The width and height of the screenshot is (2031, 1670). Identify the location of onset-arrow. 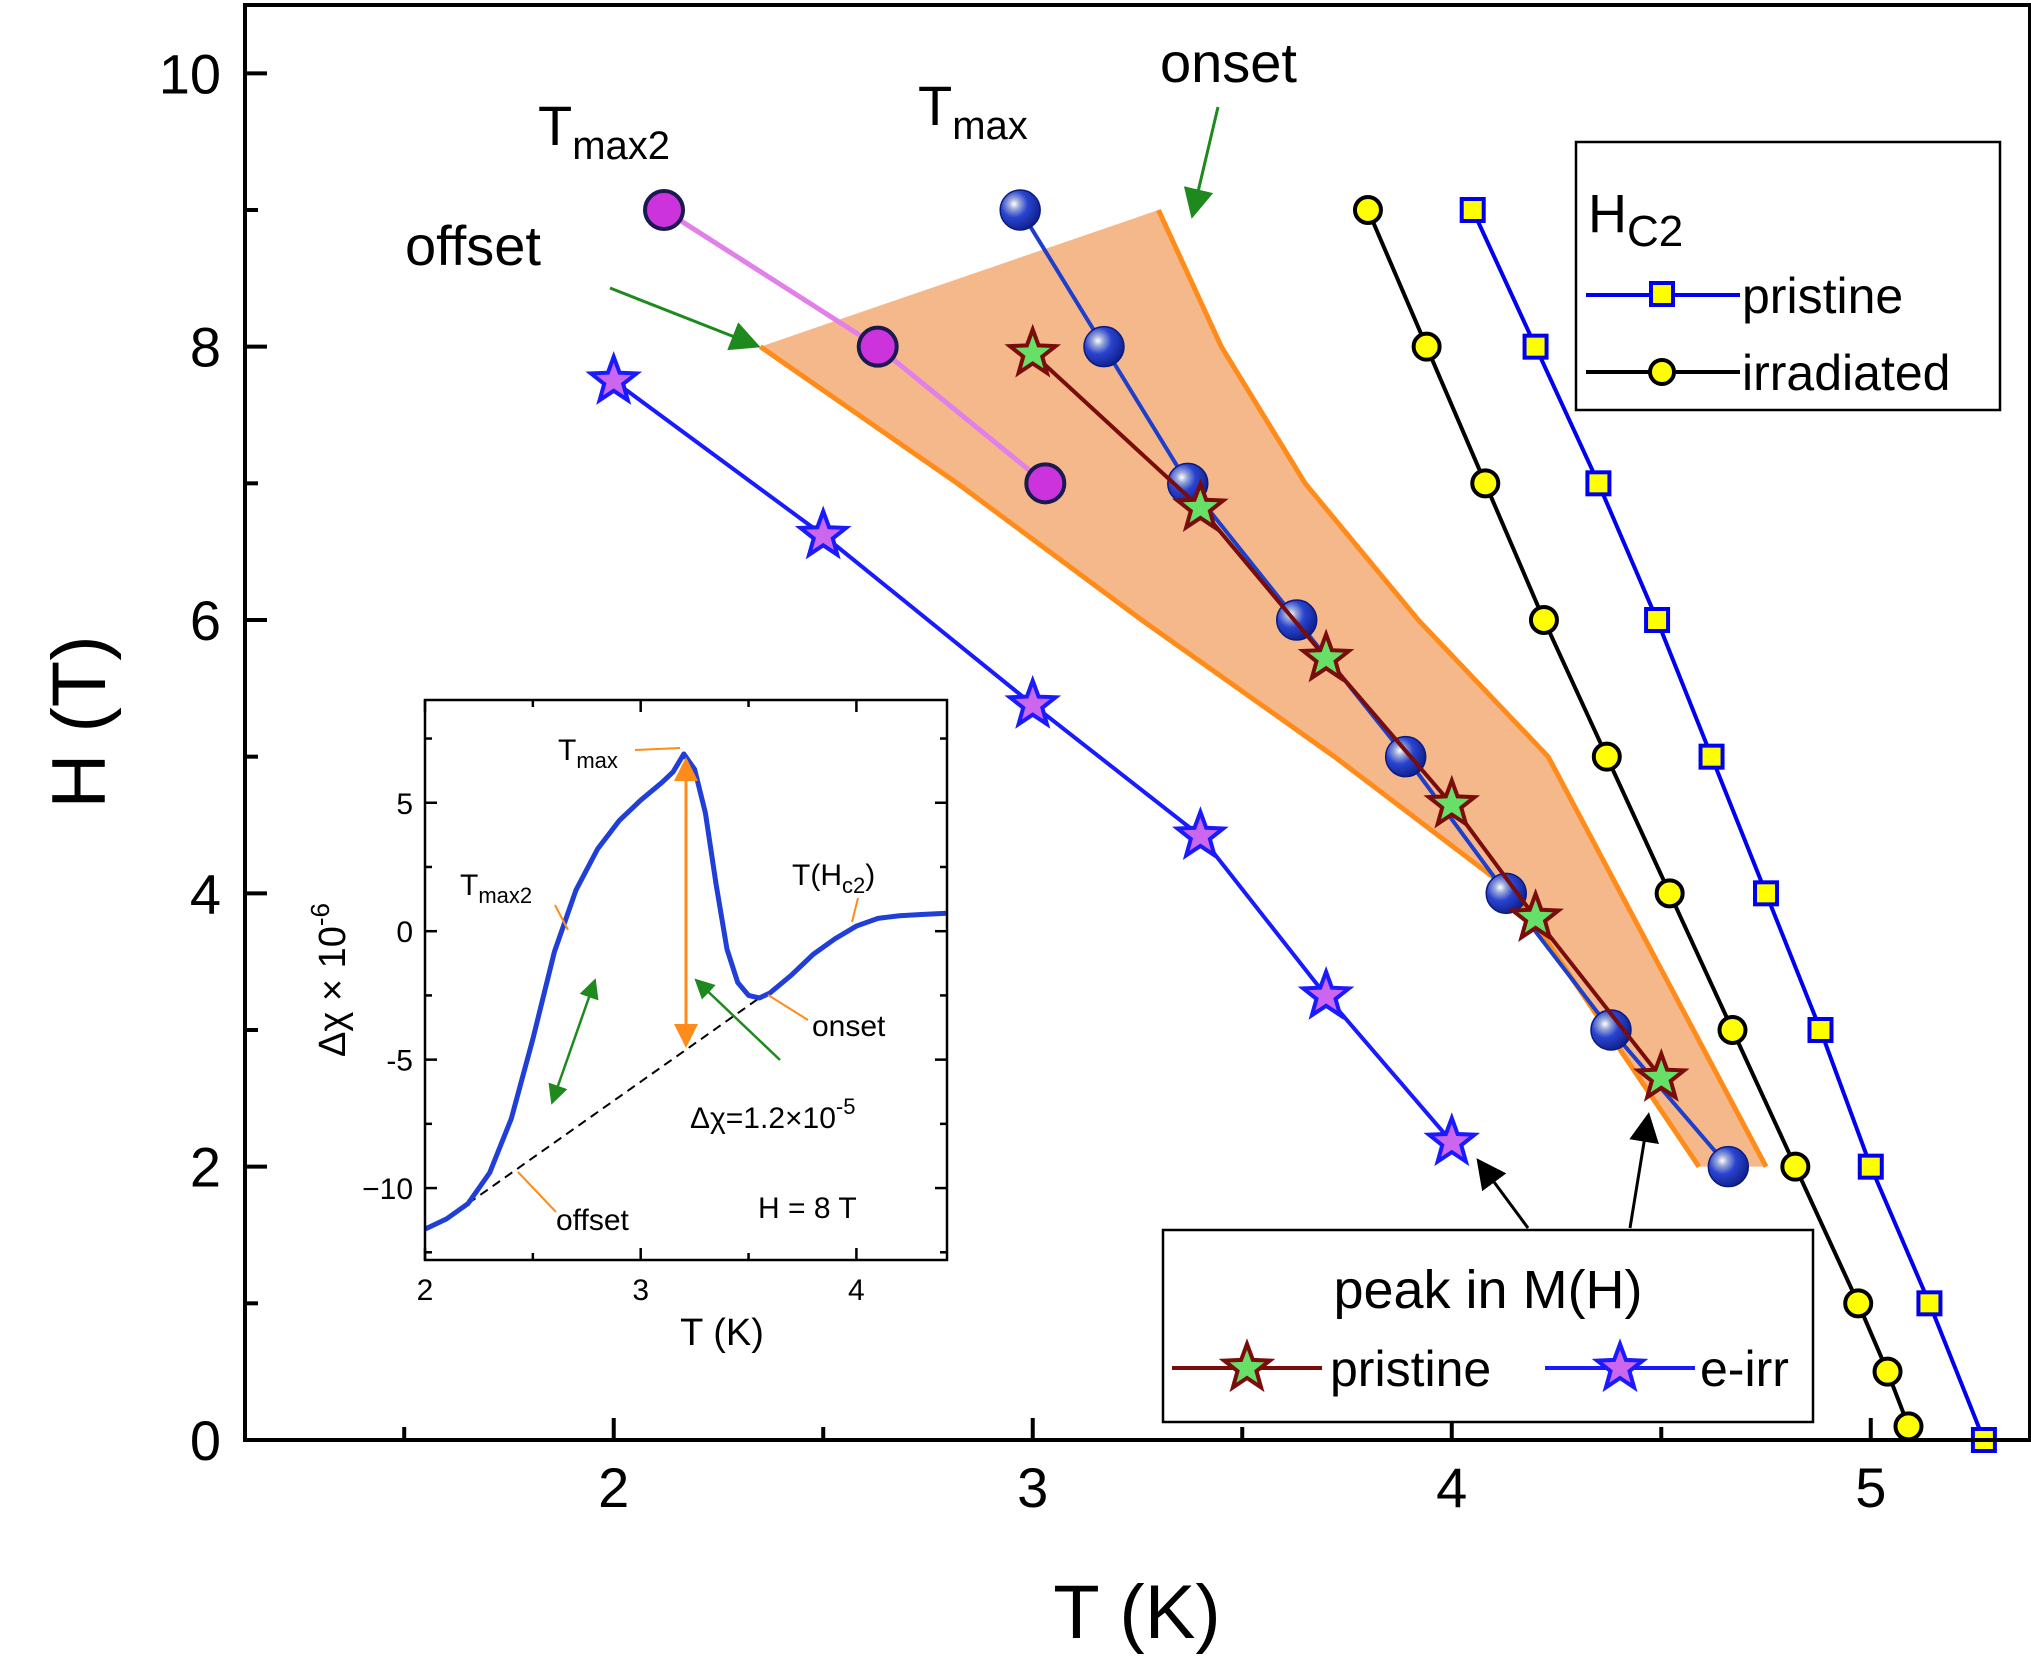
(1201, 162).